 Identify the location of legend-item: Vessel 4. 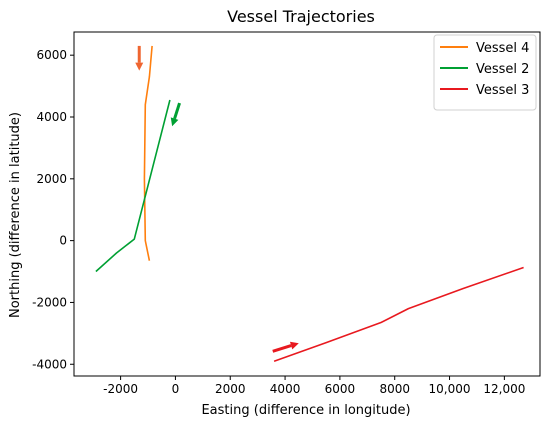
(484, 48).